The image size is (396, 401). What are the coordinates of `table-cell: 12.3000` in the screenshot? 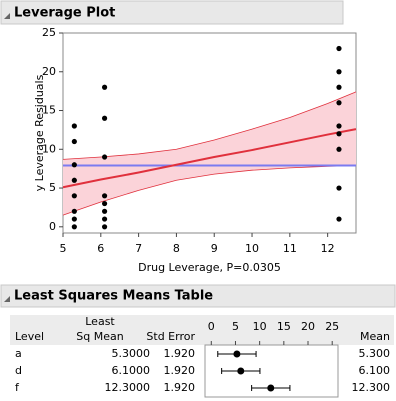 It's located at (128, 387).